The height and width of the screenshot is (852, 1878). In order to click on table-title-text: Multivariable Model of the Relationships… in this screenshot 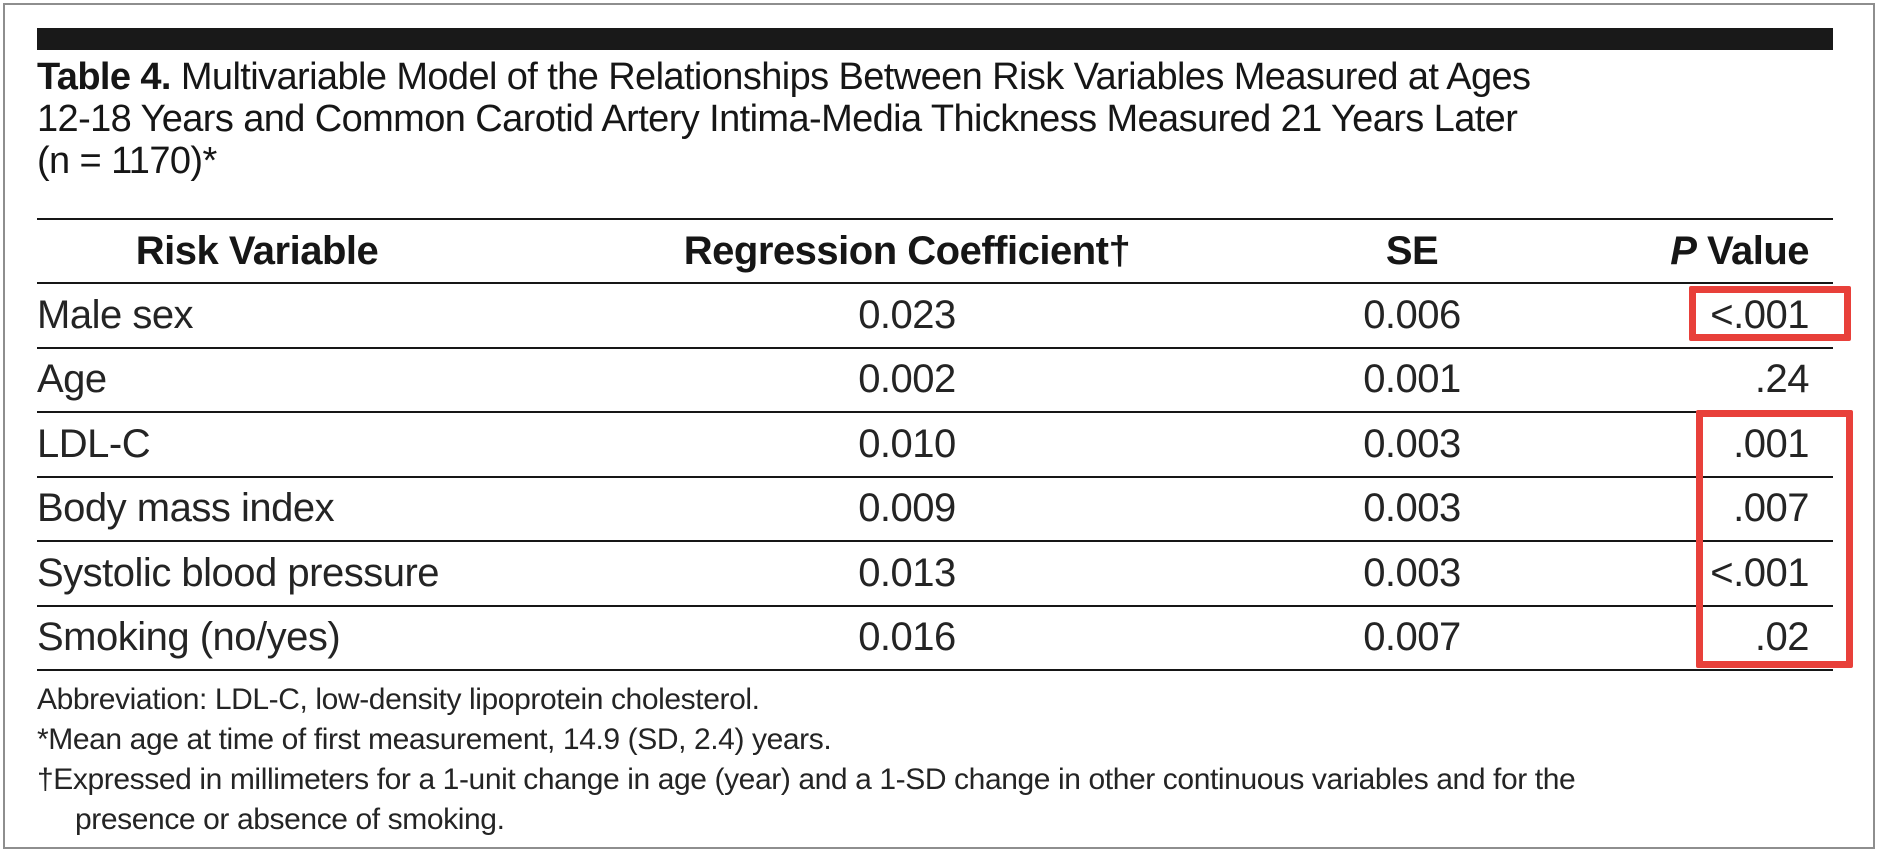, I will do `click(855, 77)`.